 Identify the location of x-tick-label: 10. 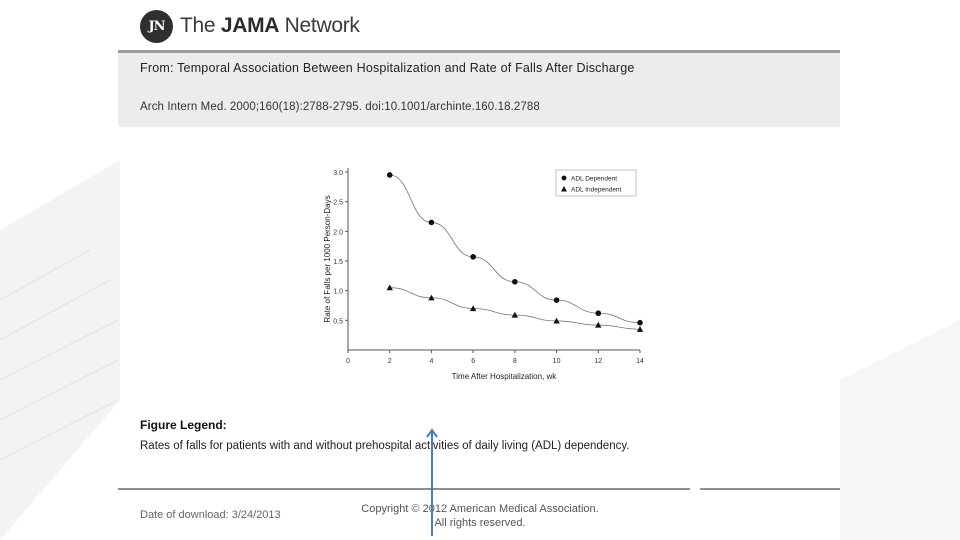
(557, 361).